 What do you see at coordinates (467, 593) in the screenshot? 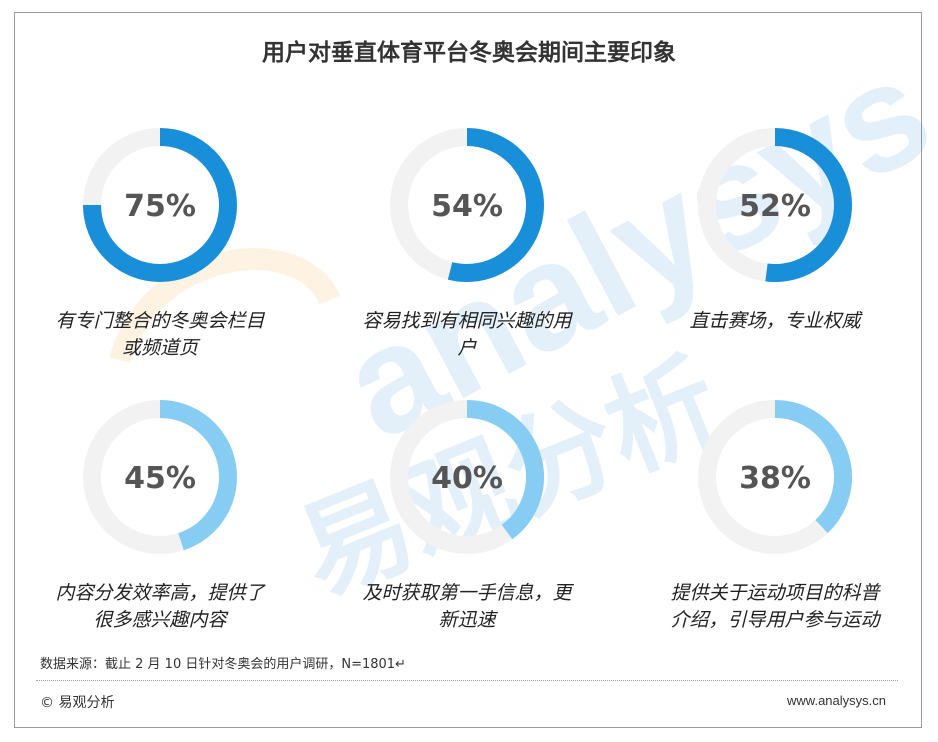
I see `category-label-line: 及时获取第一手信息，更` at bounding box center [467, 593].